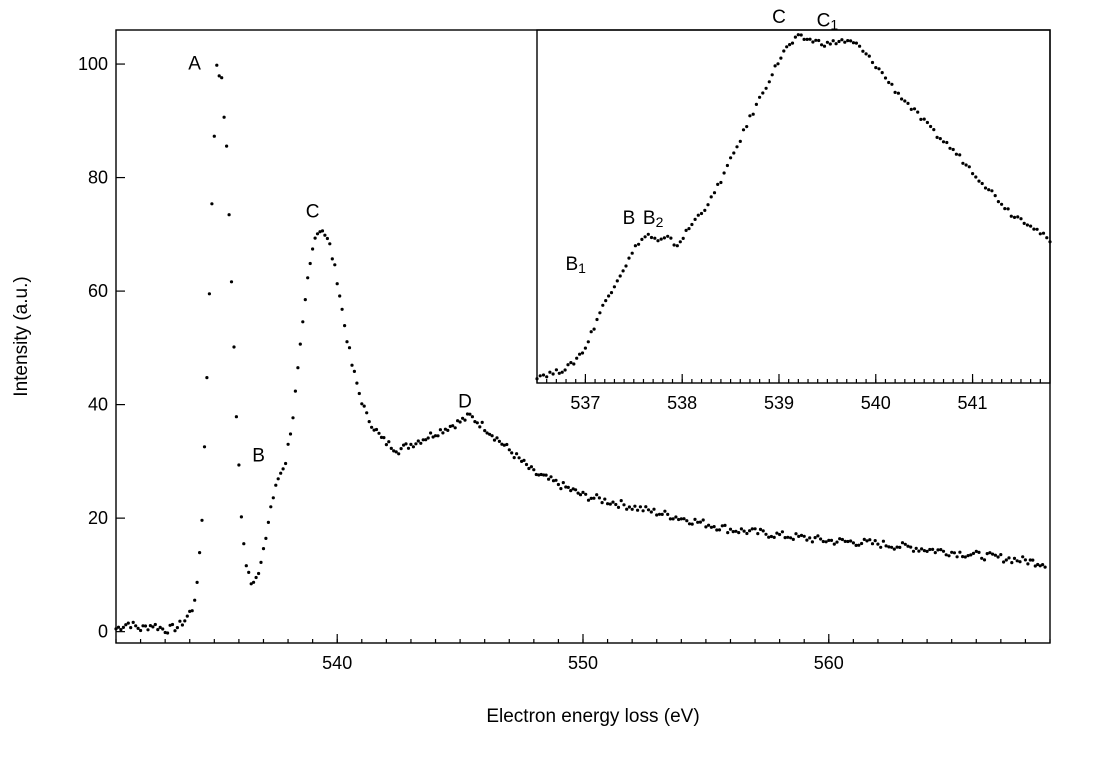  What do you see at coordinates (829, 663) in the screenshot?
I see `x-tick-label: 560` at bounding box center [829, 663].